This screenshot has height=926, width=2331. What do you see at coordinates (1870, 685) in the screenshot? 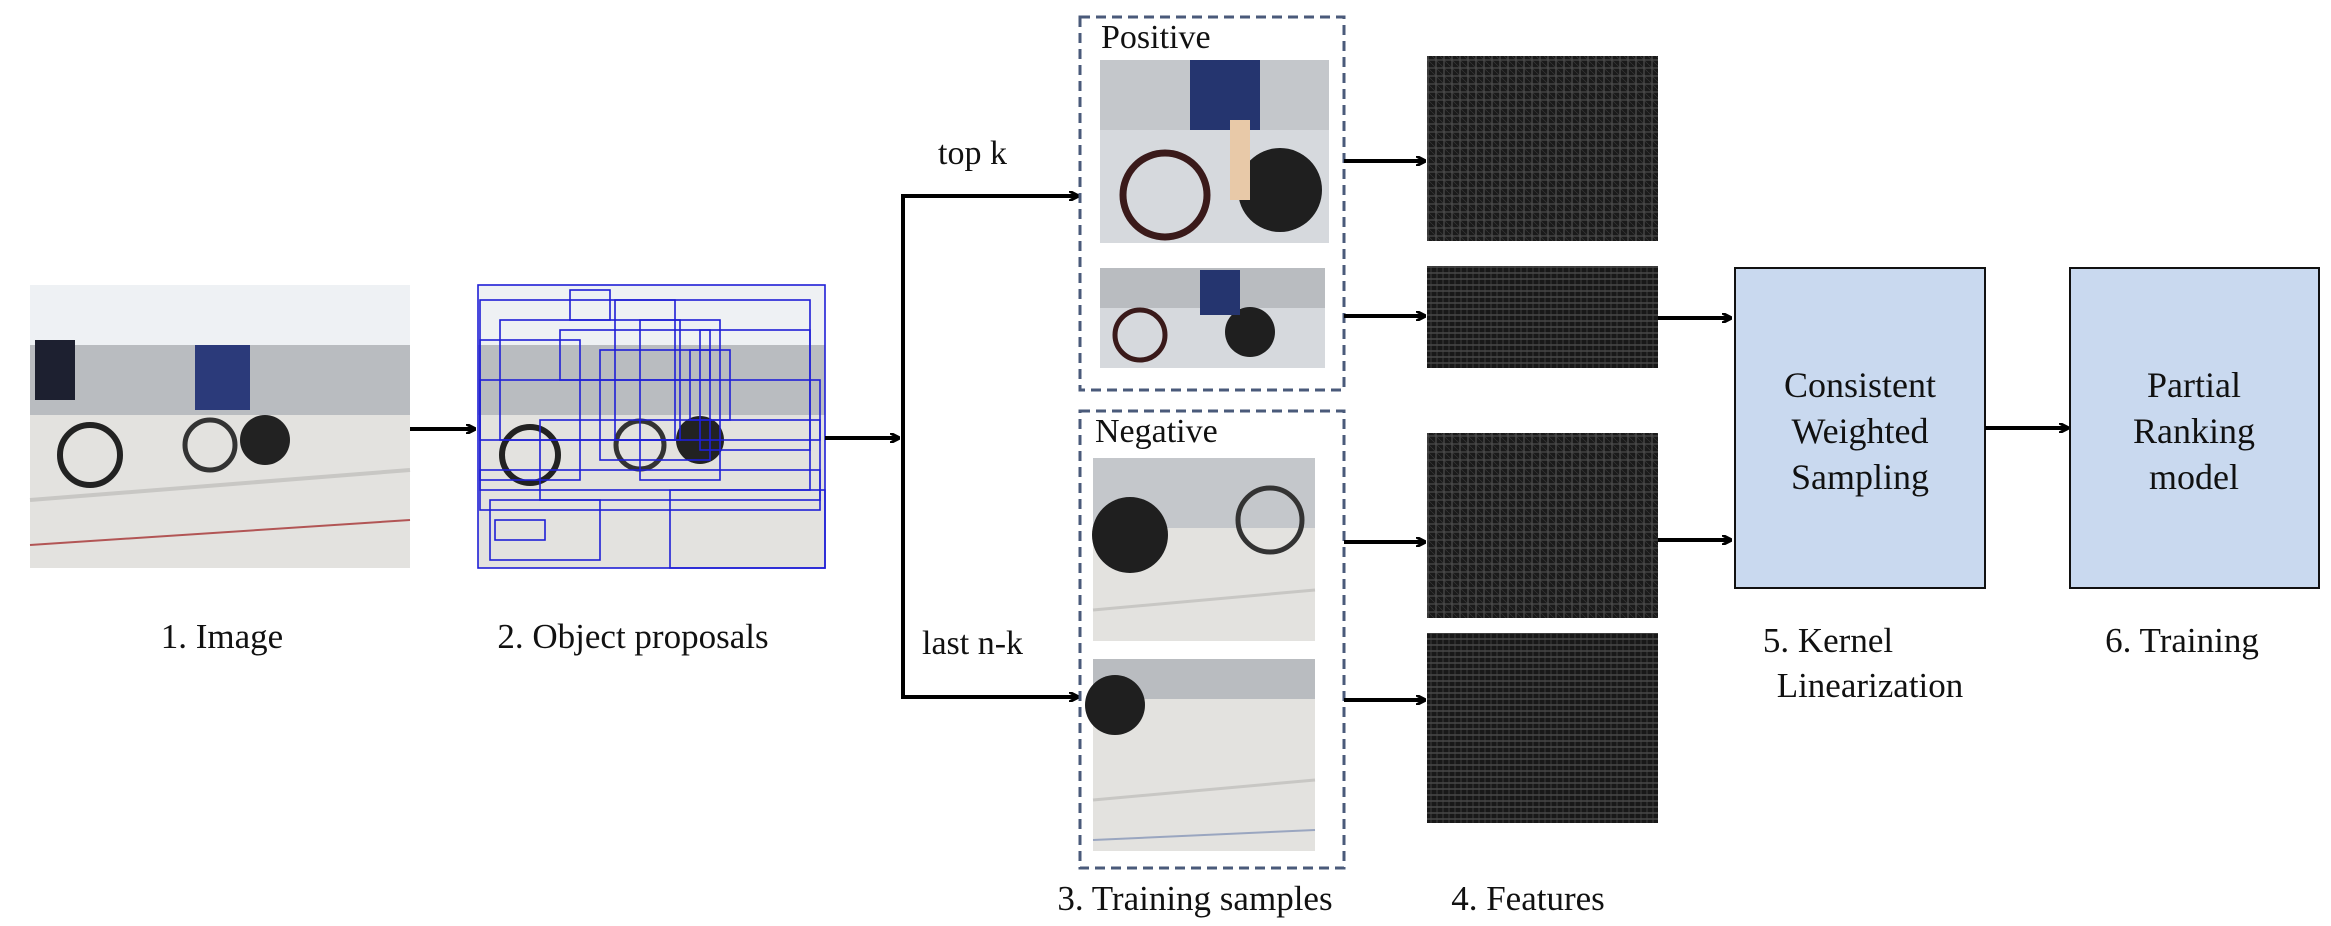
I see `step-5-label-line-2: Linearization` at bounding box center [1870, 685].